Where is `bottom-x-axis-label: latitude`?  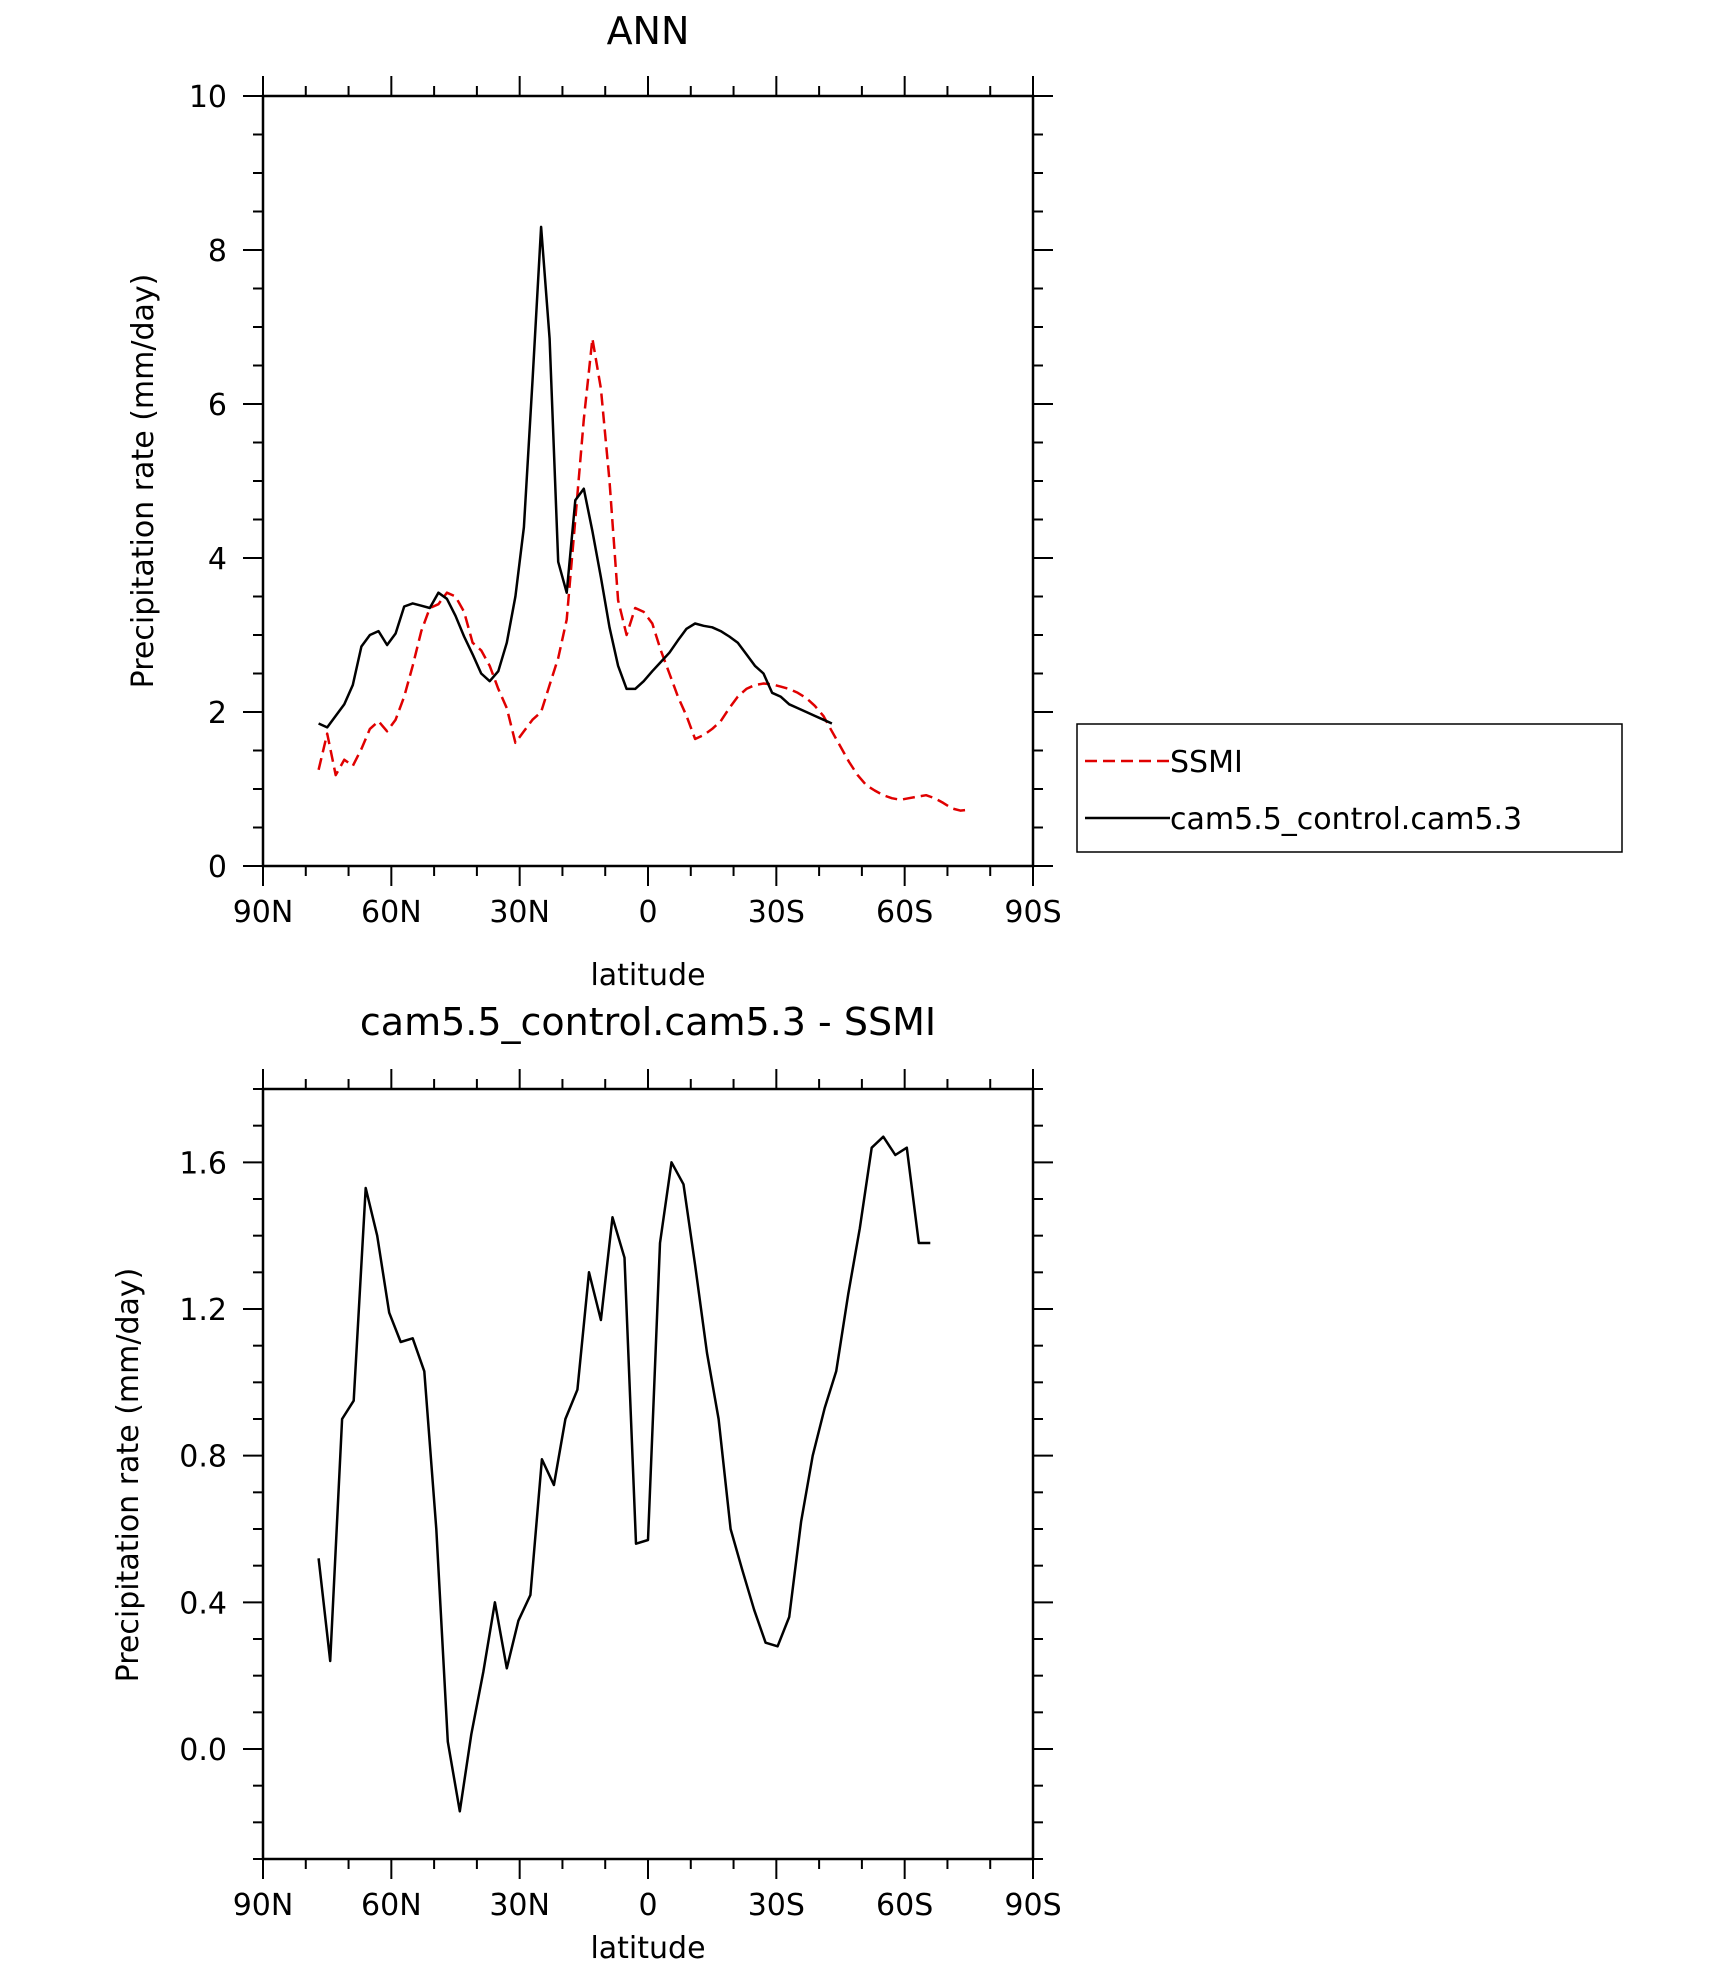
bottom-x-axis-label: latitude is located at coordinates (647, 1946).